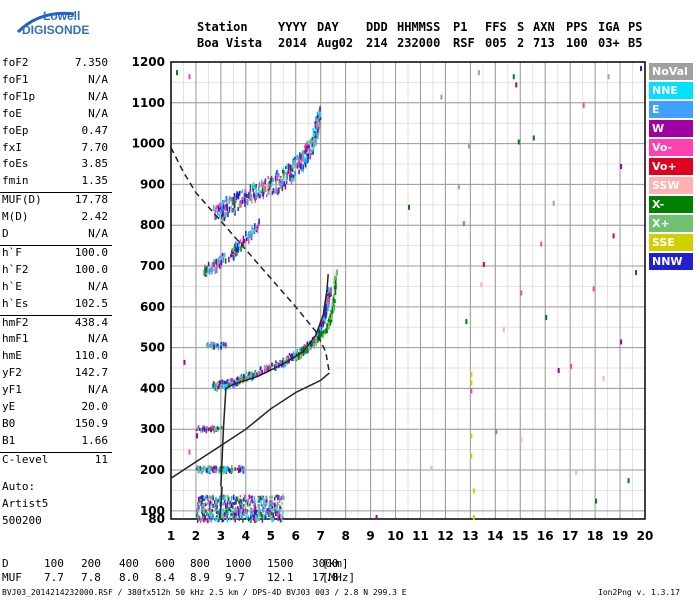 The height and width of the screenshot is (600, 700). What do you see at coordinates (55, 271) in the screenshot?
I see `param-h-f2: h`F2 100.0` at bounding box center [55, 271].